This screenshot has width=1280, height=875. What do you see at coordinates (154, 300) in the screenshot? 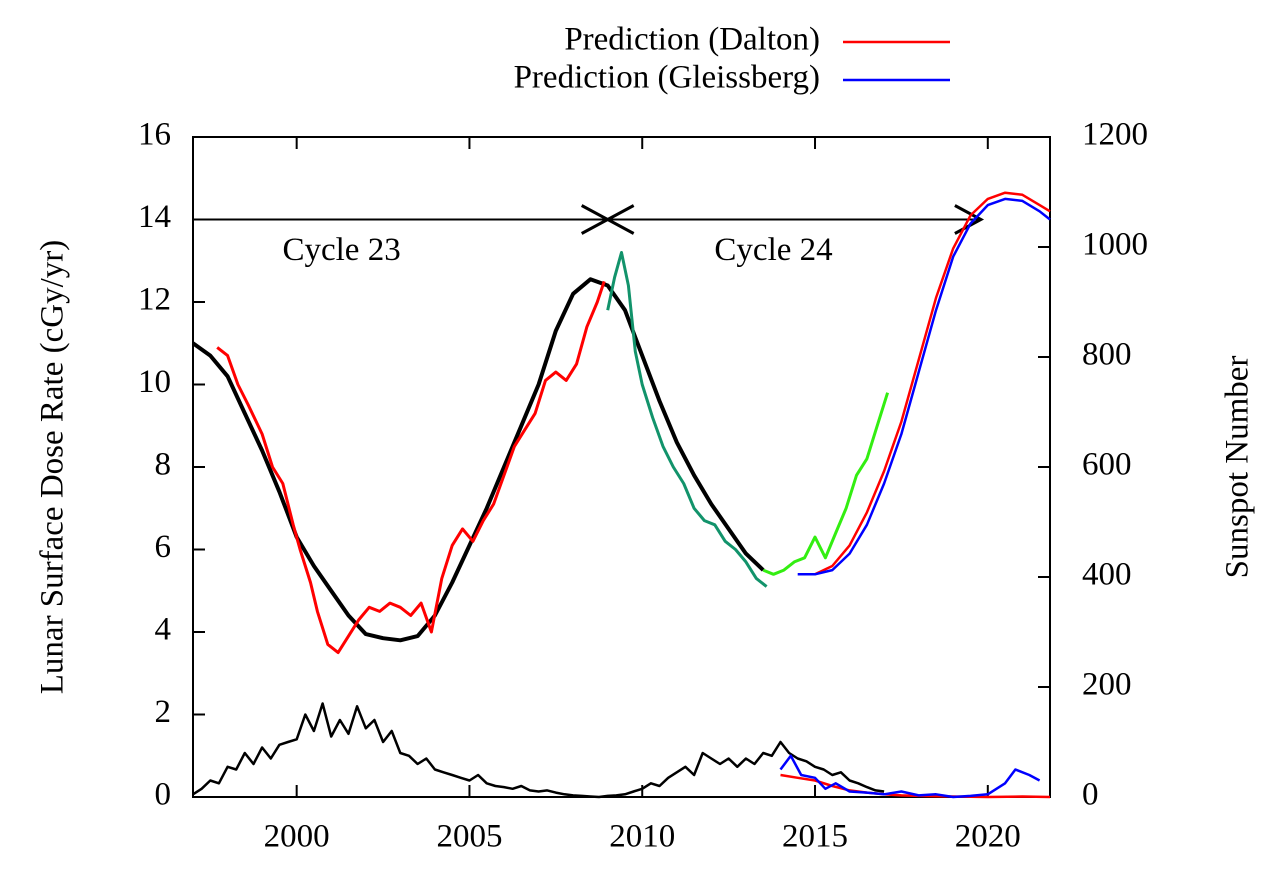
I see `y-tick-label: 12` at bounding box center [154, 300].